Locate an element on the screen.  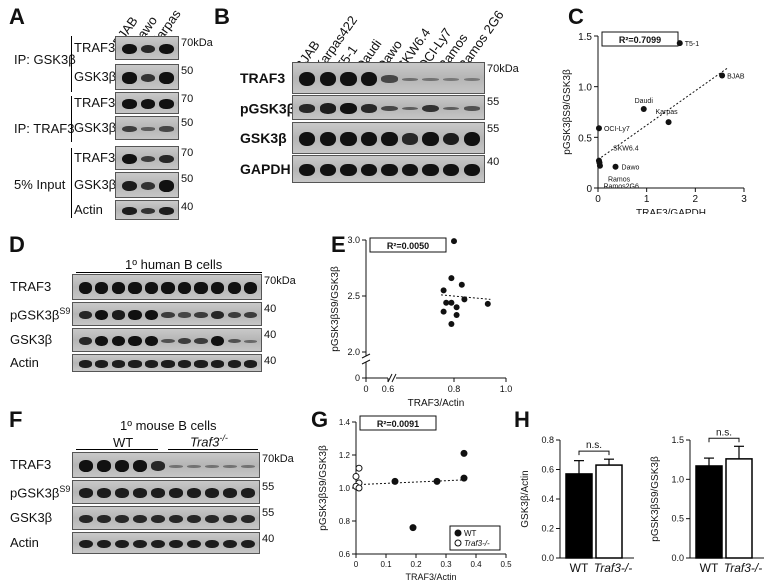
r2-label: R²=0.0050 is located at coordinates (408, 246).